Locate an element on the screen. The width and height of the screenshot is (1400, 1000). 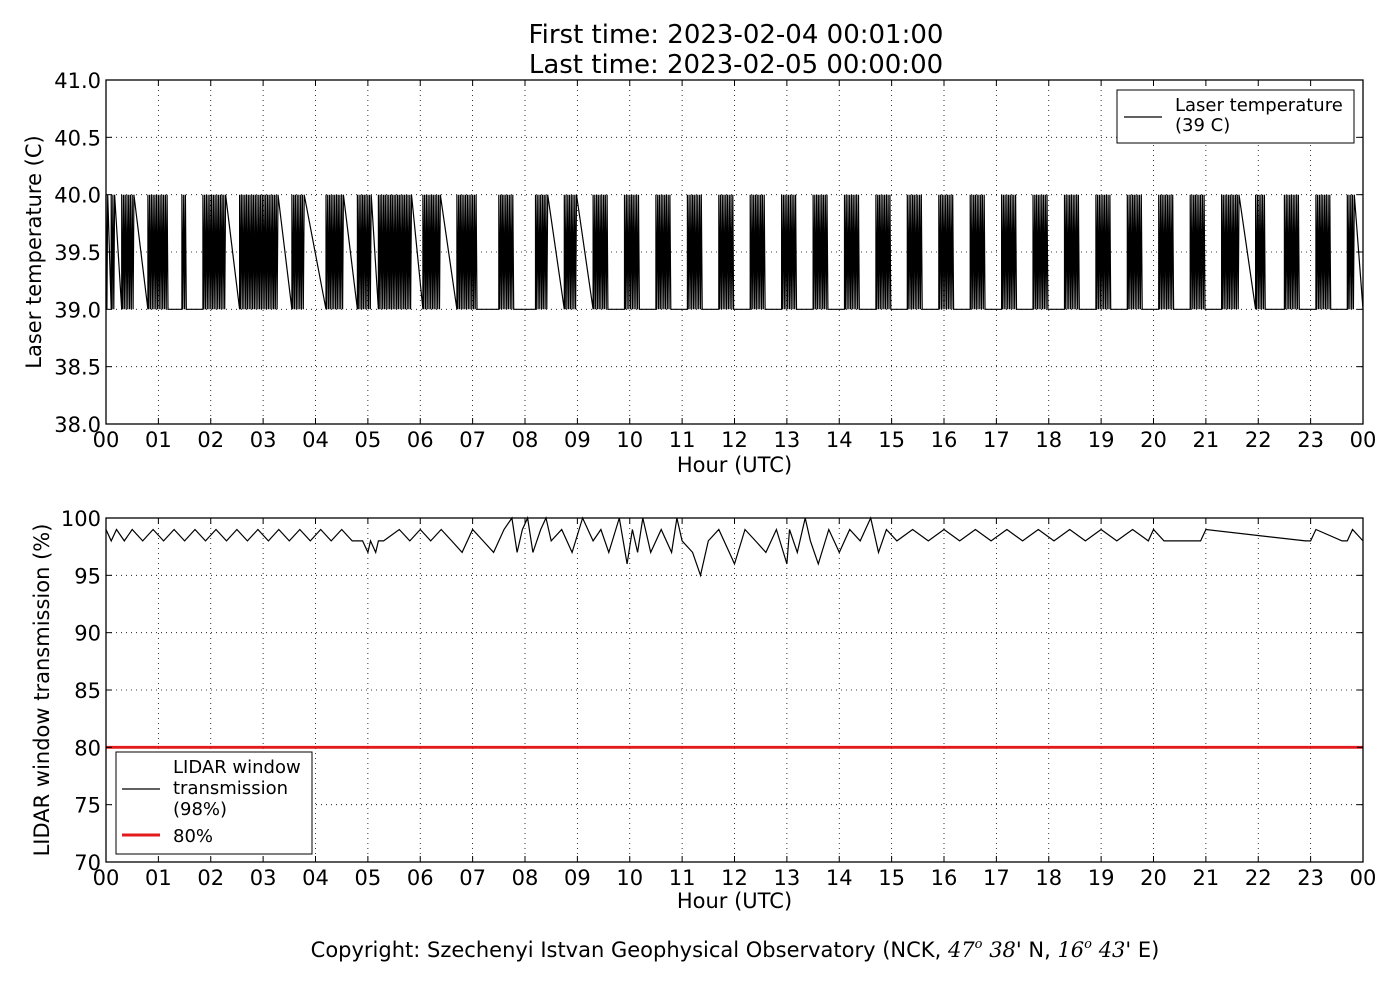
laser-temperature-x-tick-label: 14 is located at coordinates (839, 440).